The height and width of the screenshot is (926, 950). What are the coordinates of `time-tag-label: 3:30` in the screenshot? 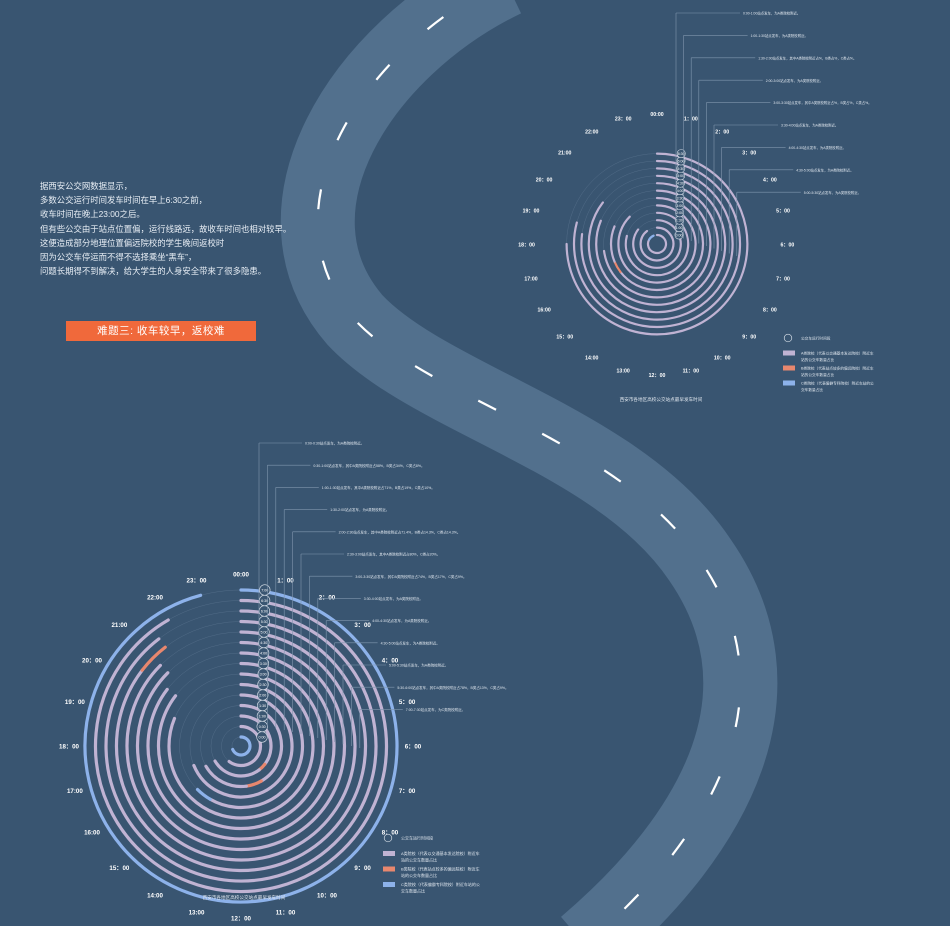 It's located at (680, 198).